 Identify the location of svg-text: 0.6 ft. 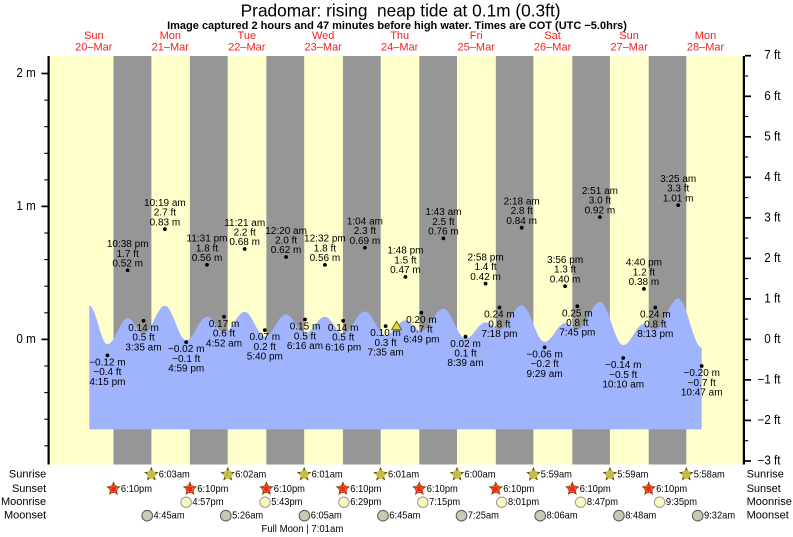
(224, 334).